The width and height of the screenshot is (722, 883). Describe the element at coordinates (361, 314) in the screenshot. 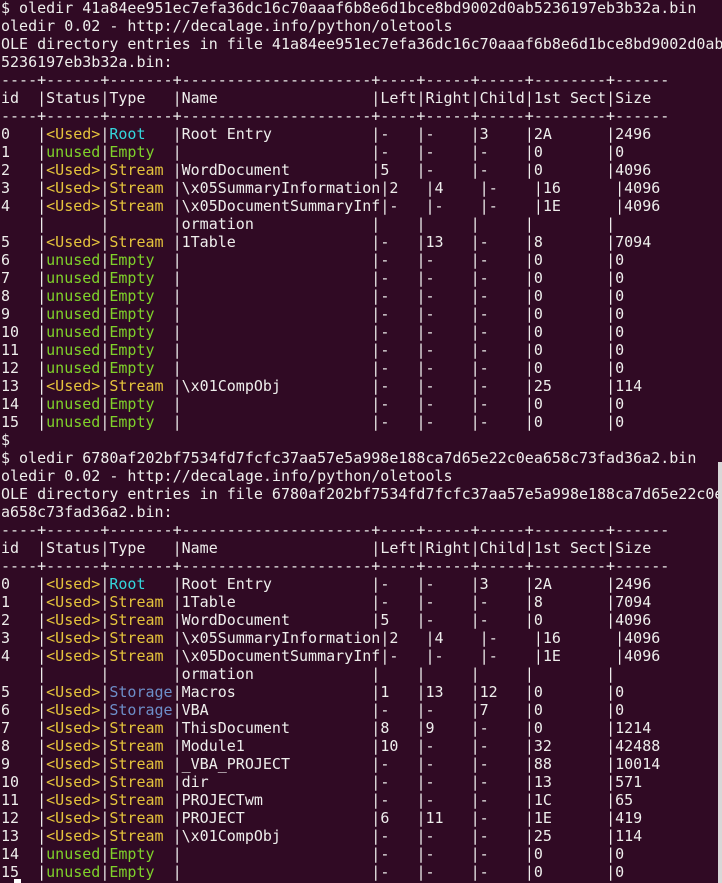

I see `table-row: 9 |unused|Empty | |- |- |- |0 |0` at that location.